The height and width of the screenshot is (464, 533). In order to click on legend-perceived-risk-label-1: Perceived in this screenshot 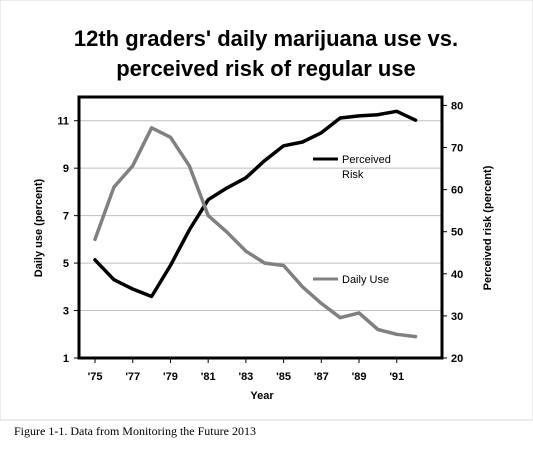, I will do `click(366, 160)`.